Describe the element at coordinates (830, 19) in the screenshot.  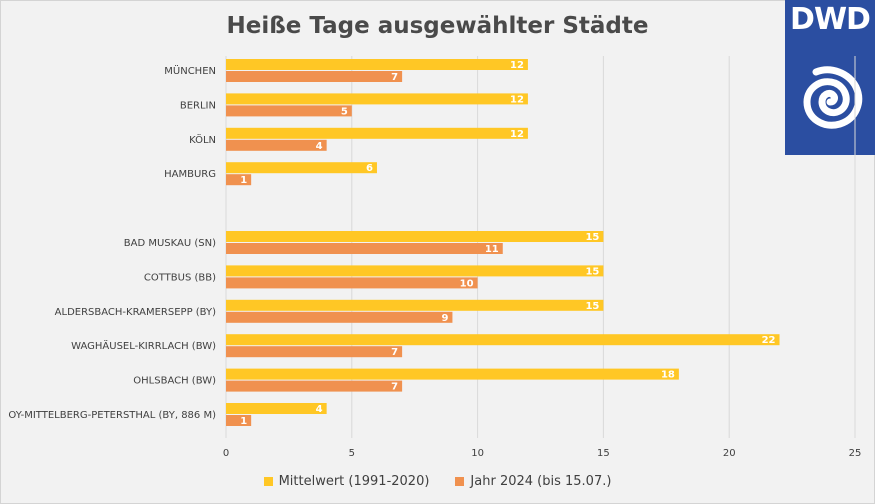
I see `logo-text: DWD` at that location.